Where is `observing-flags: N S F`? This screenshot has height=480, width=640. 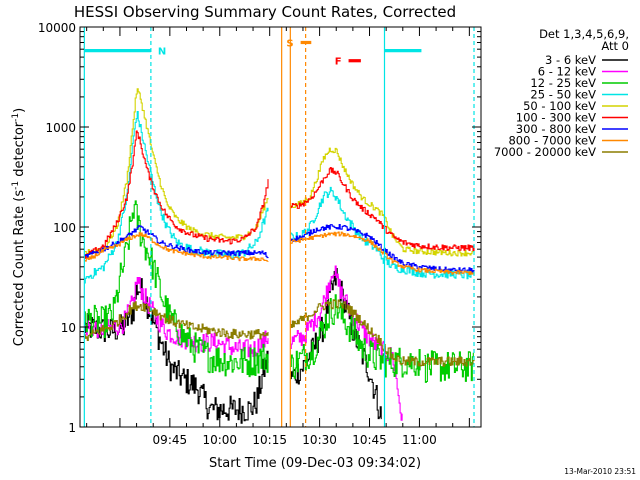
observing-flags: N S F is located at coordinates (253, 53).